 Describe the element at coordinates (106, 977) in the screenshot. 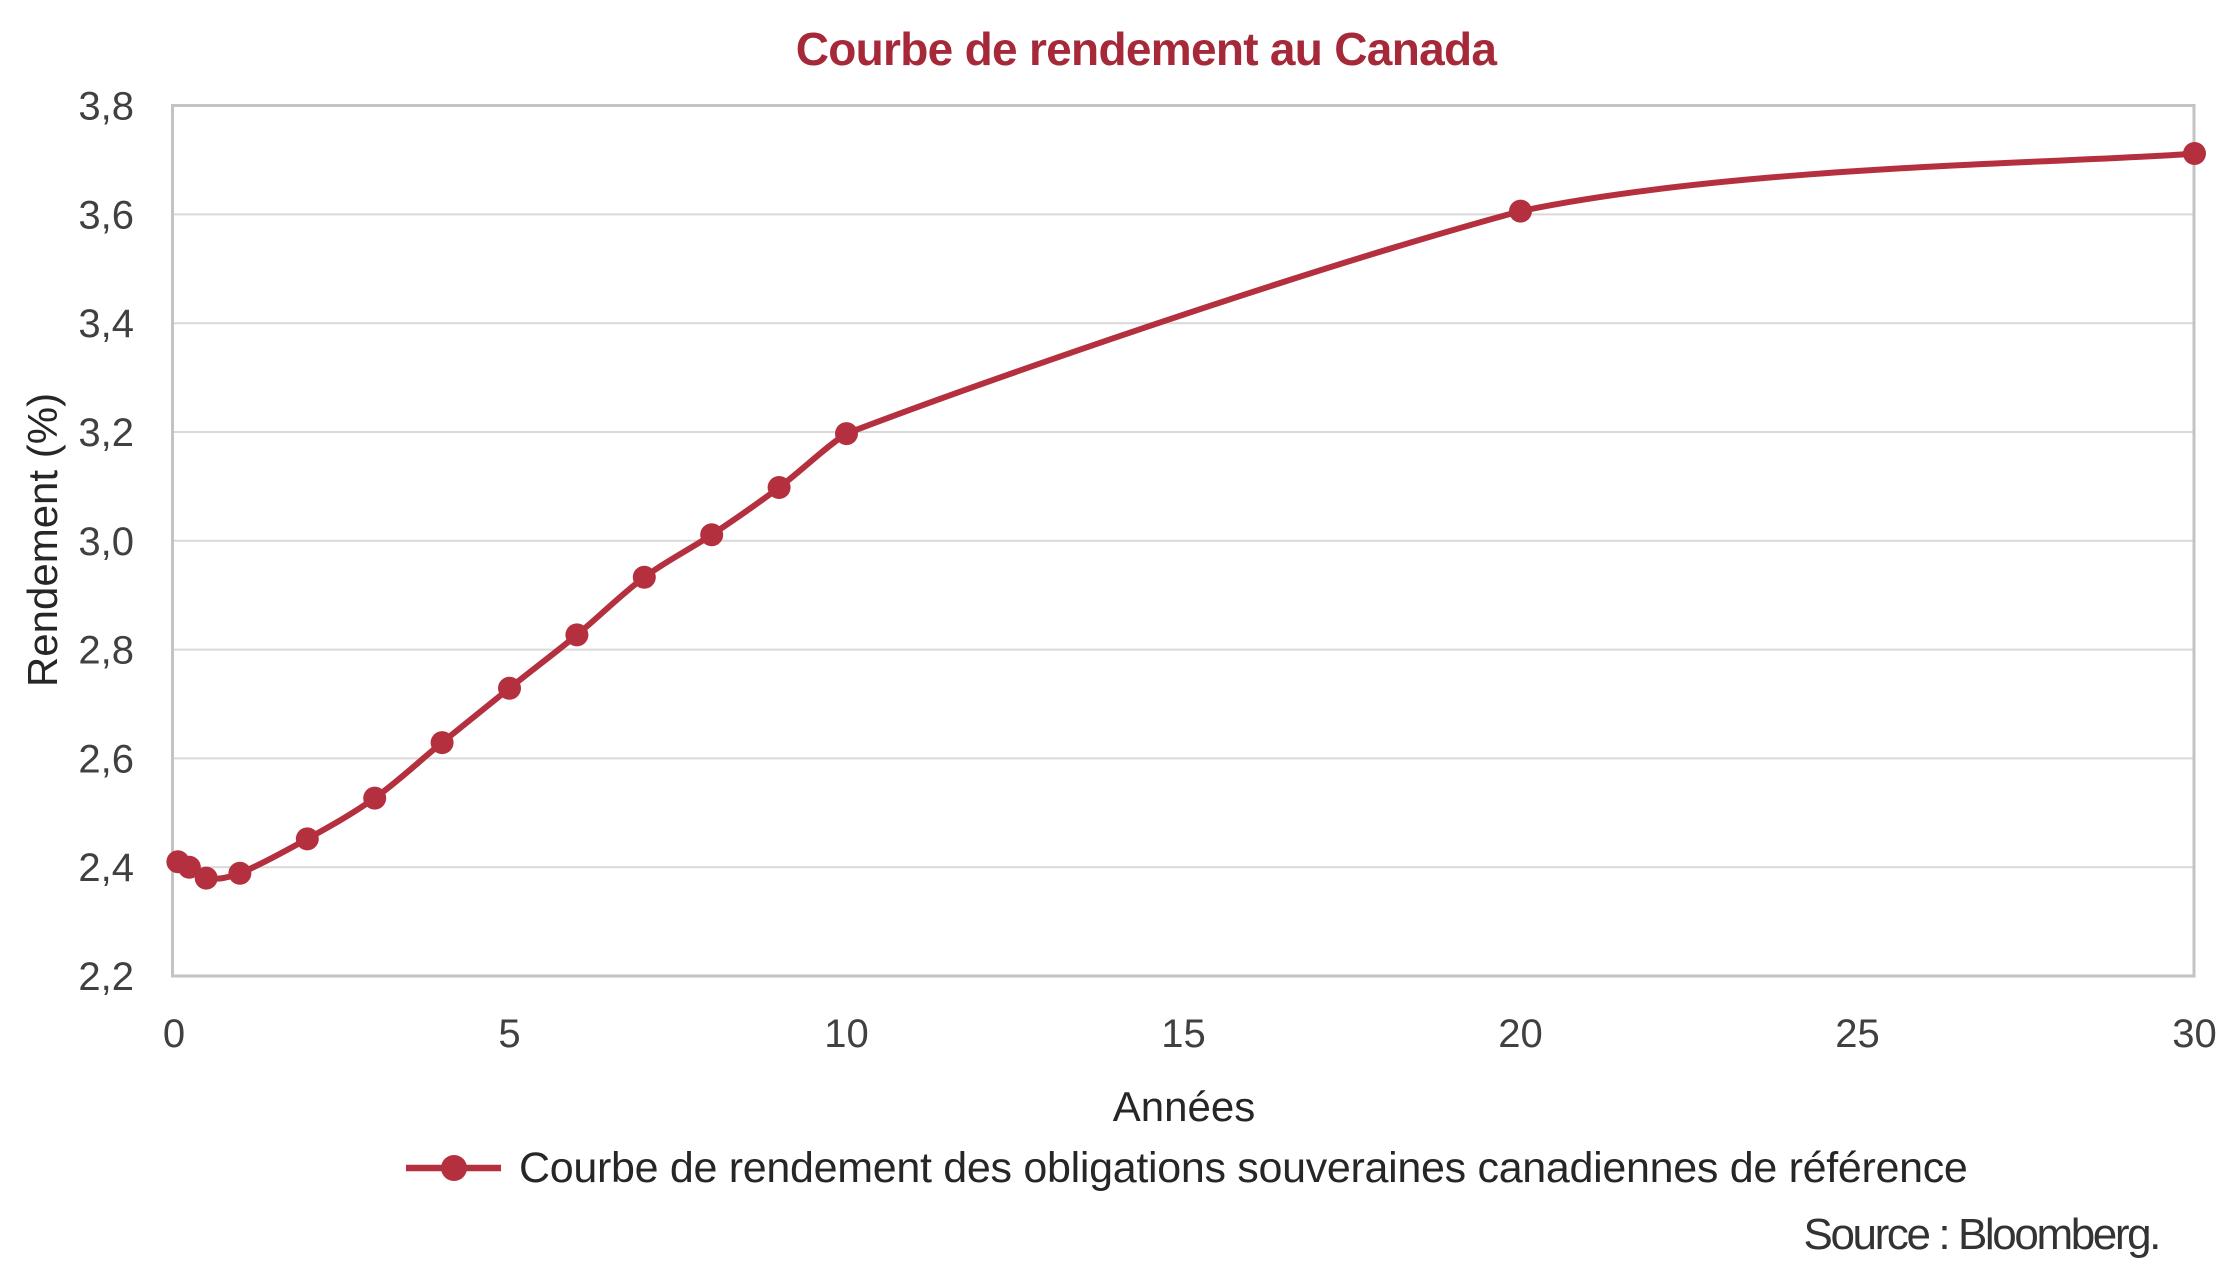

I see `svg-text: 2,2` at that location.